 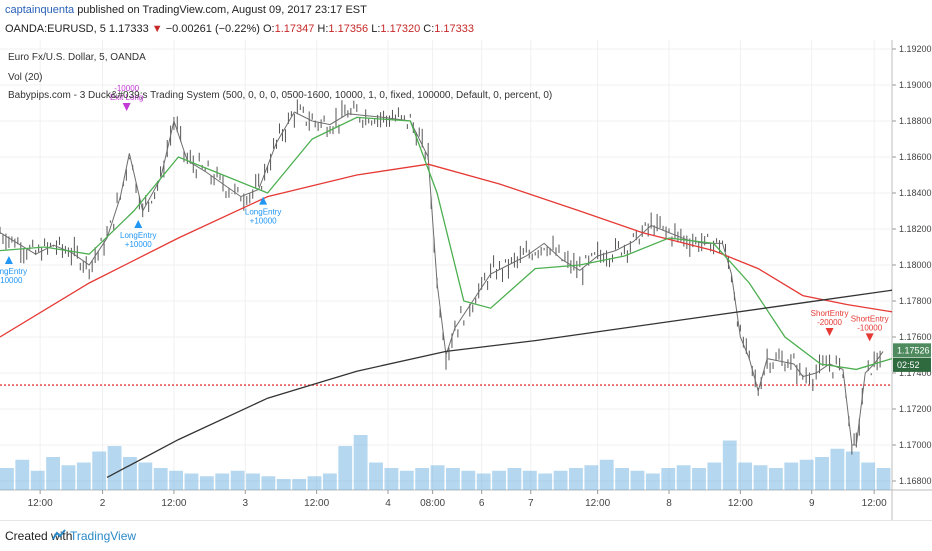 What do you see at coordinates (212, 29) in the screenshot?
I see `change-text: −0.00261 (−0.22%)` at bounding box center [212, 29].